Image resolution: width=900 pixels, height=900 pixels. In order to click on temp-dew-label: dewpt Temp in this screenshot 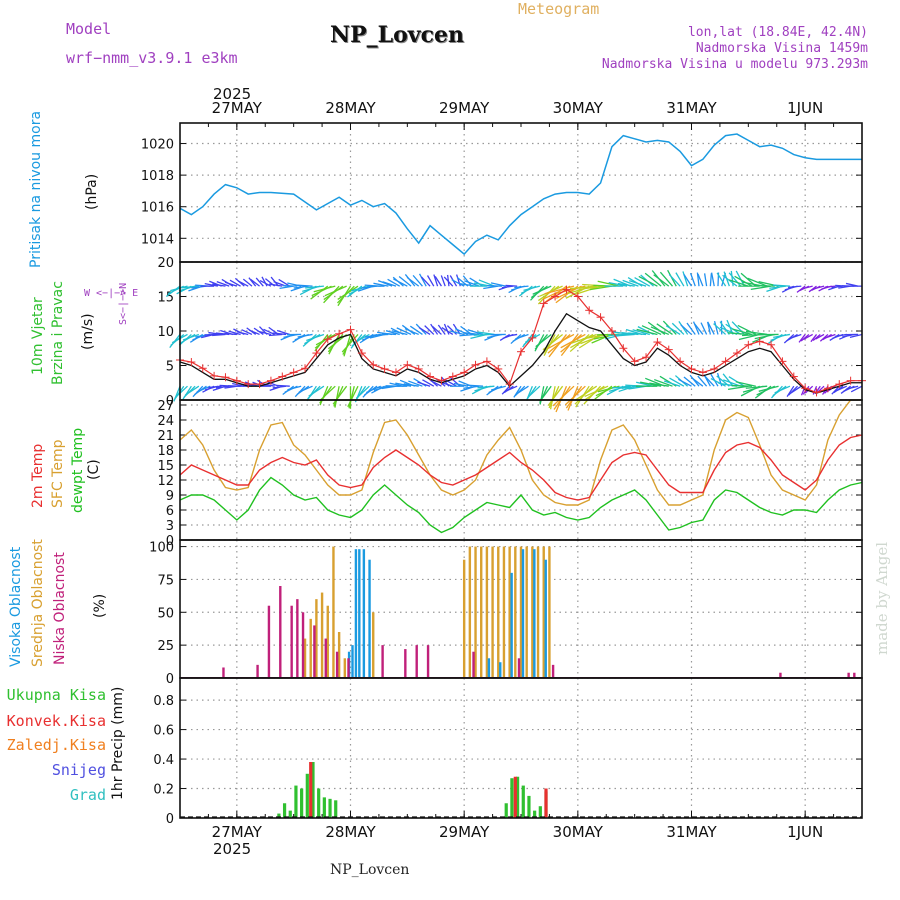, I will do `click(78, 470)`.